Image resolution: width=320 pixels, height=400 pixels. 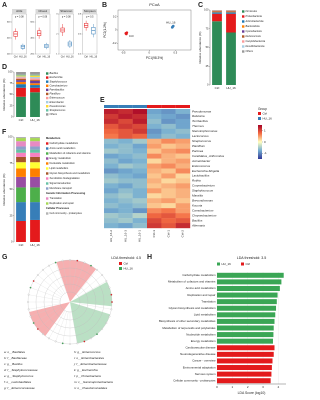 What do you see at coordinates (207, 66) in the screenshot?
I see `y-tick-label: 25` at bounding box center [207, 66].